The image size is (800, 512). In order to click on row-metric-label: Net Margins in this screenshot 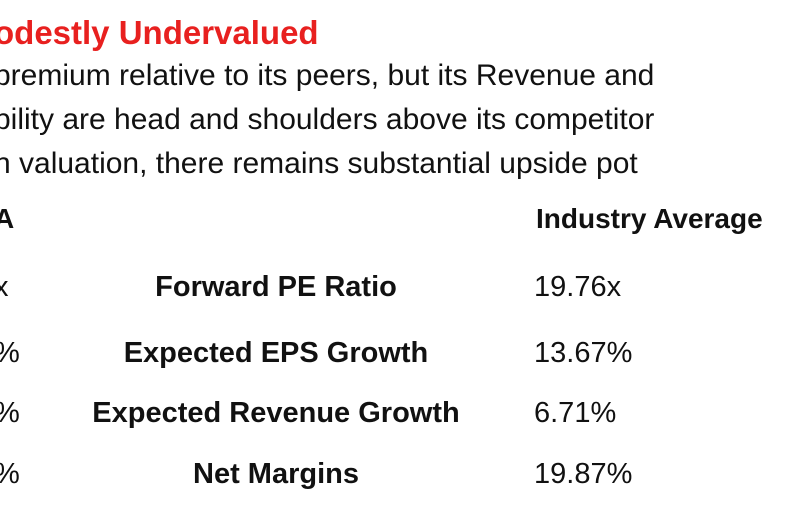, I will do `click(276, 474)`.